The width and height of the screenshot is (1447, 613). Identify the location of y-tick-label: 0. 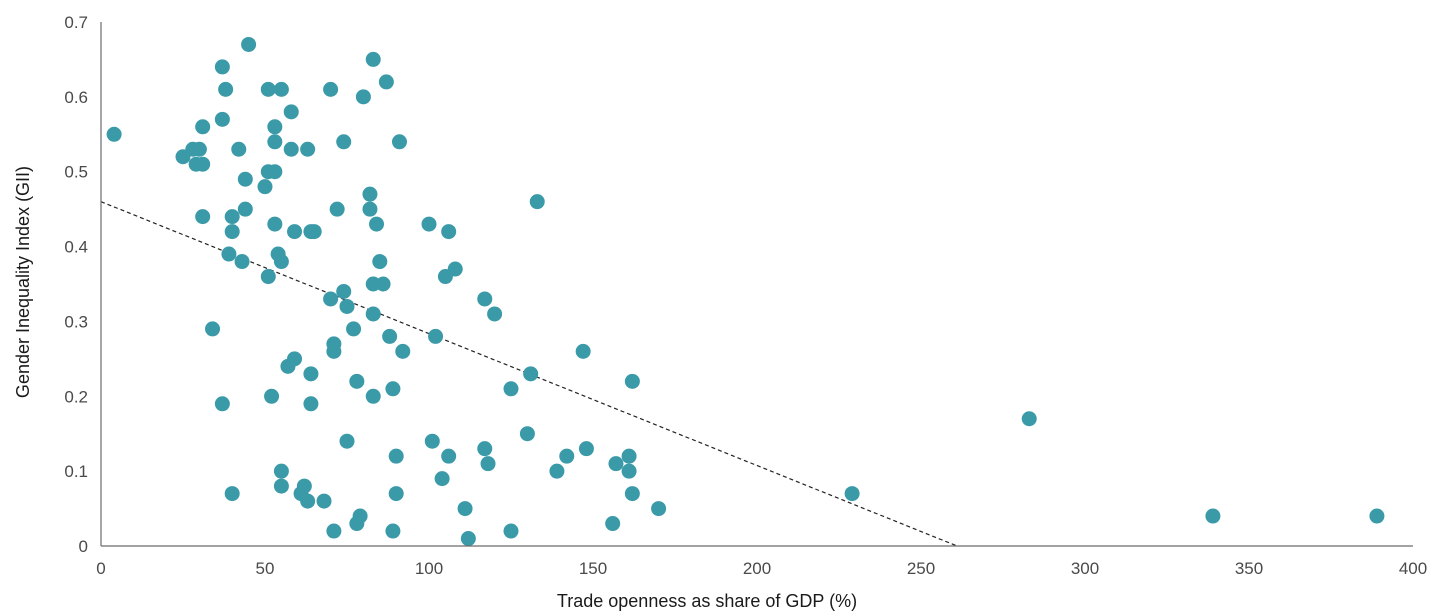
(83, 546).